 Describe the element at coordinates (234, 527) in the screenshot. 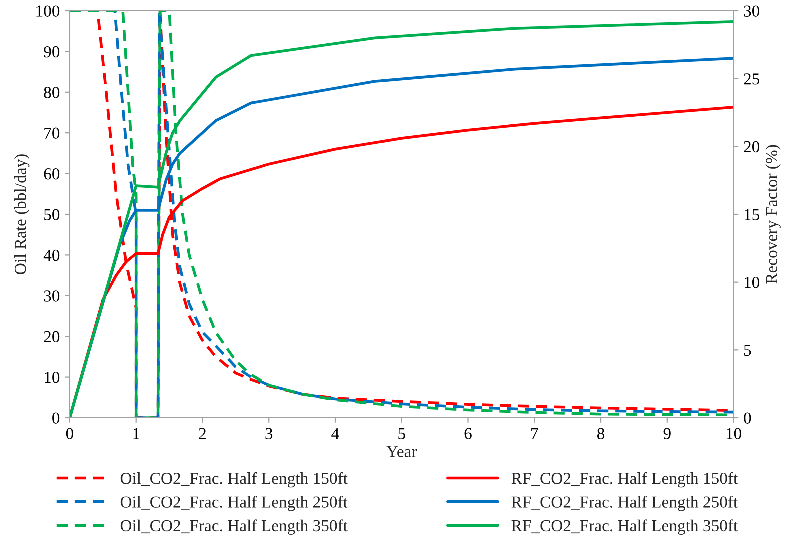

I see `legend-label: Oil_CO2_Frac. Half Length 350ft` at that location.